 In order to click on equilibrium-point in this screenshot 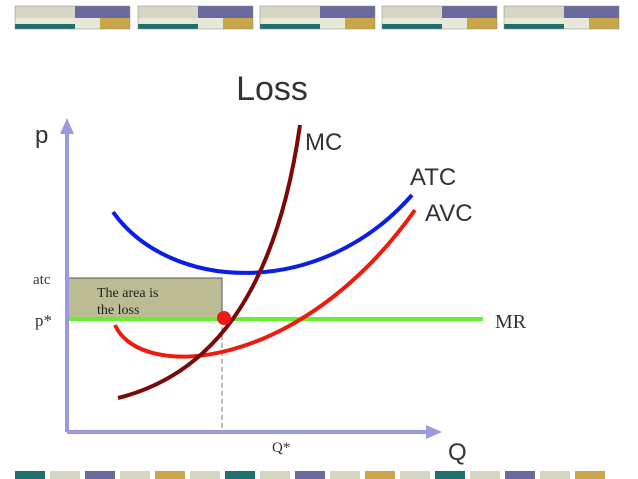, I will do `click(224, 318)`.